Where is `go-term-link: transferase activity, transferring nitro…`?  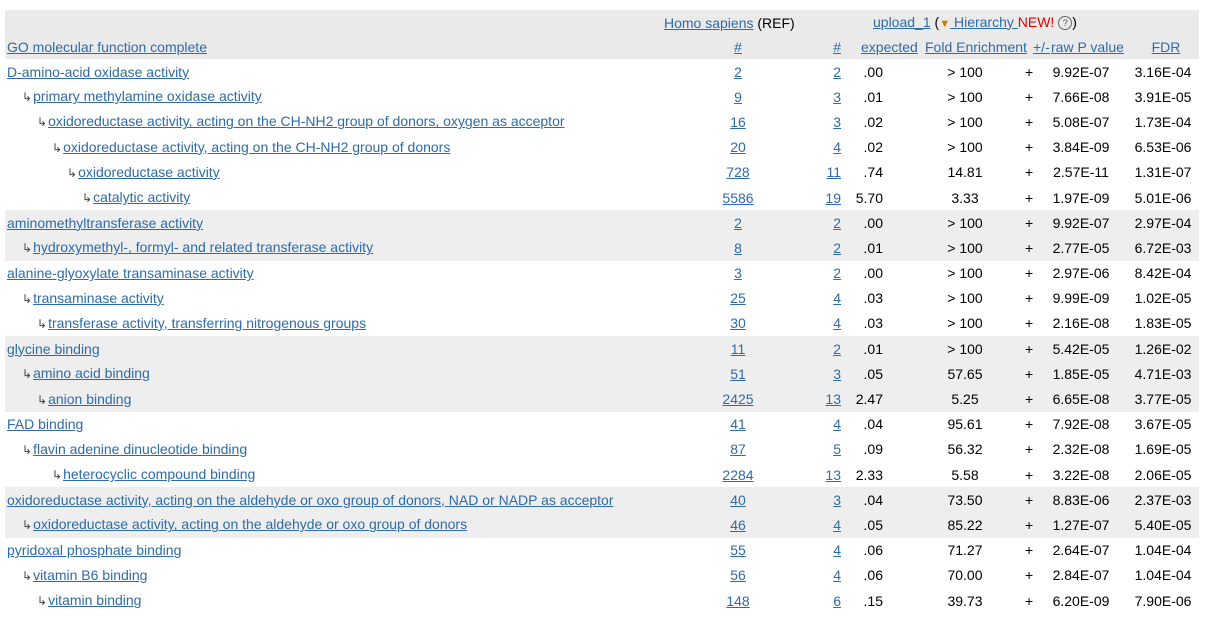
go-term-link: transferase activity, transferring nitro… is located at coordinates (207, 322).